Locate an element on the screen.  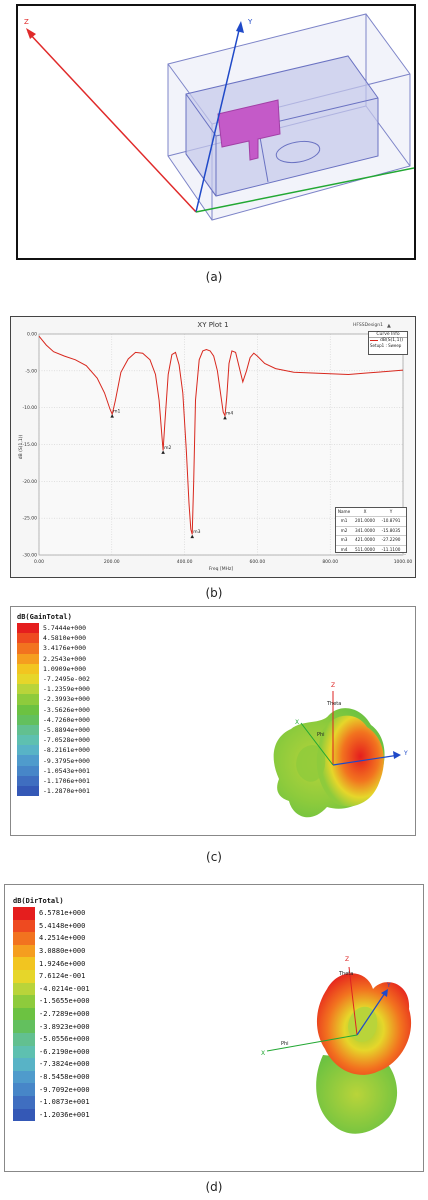
legend-value: -2.3993e+000 is located at coordinates (66, 699).